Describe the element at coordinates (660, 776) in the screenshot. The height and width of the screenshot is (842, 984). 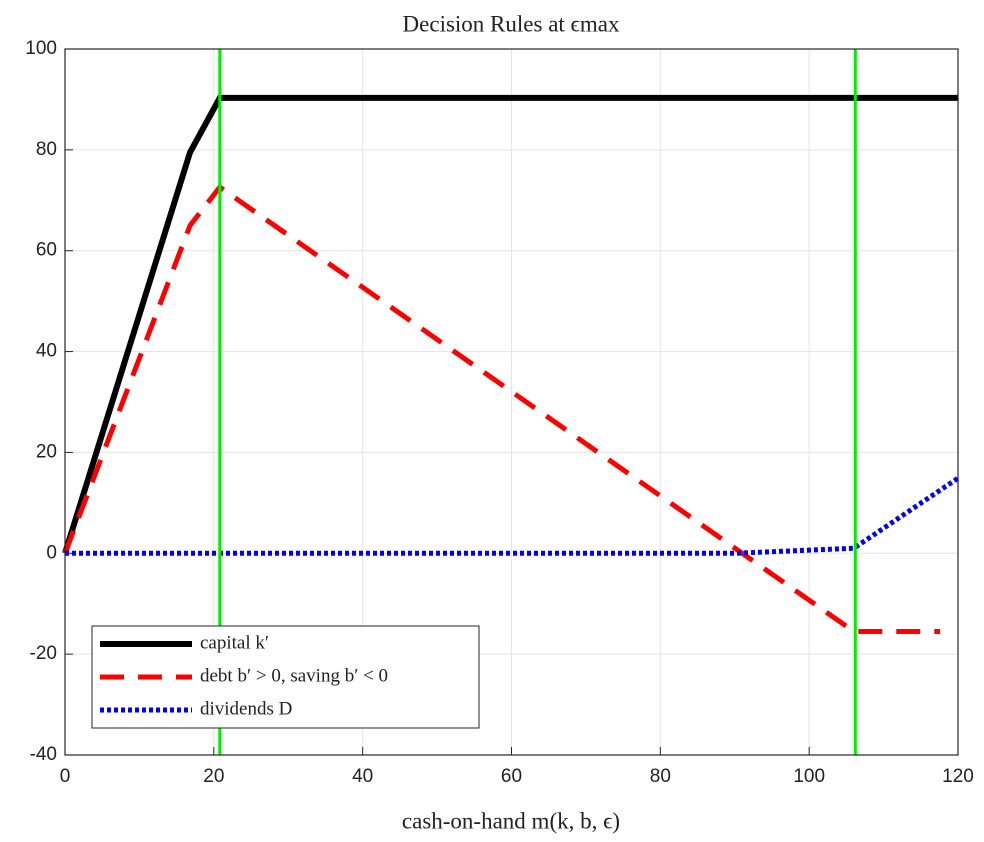
I see `x-tick-label: 80` at that location.